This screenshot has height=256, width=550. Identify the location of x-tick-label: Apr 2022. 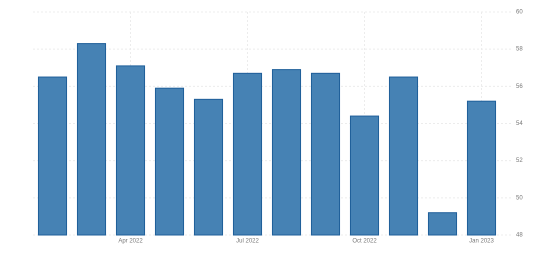
(130, 242).